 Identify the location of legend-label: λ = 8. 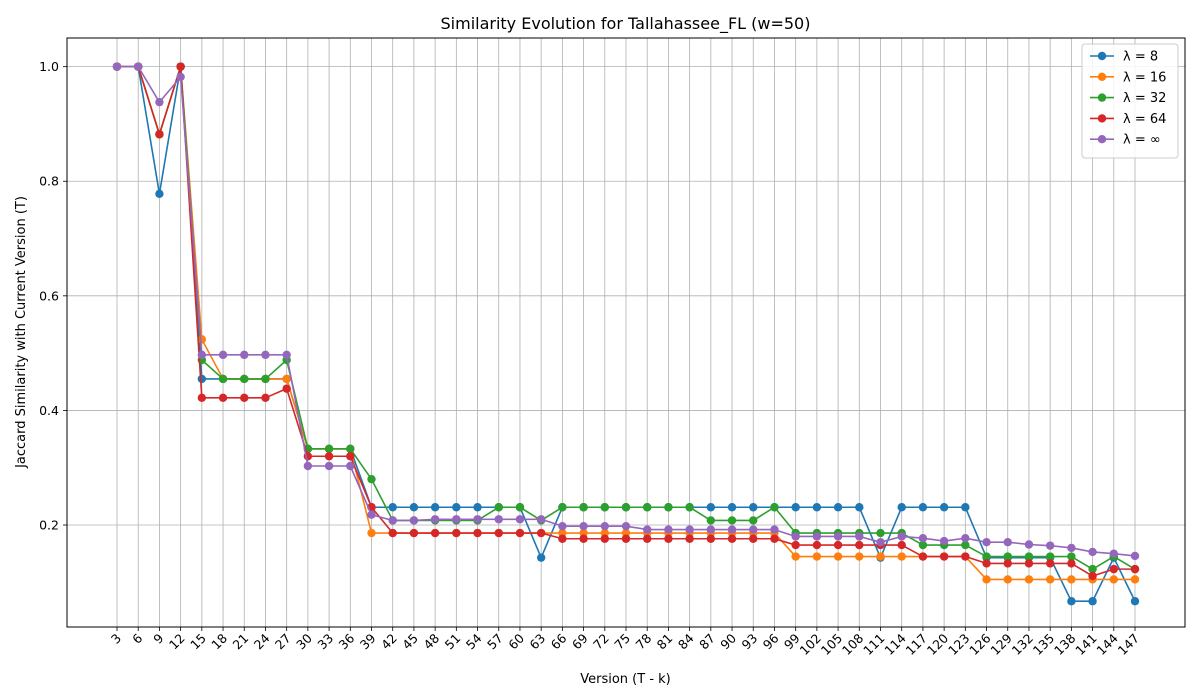
(1140, 57).